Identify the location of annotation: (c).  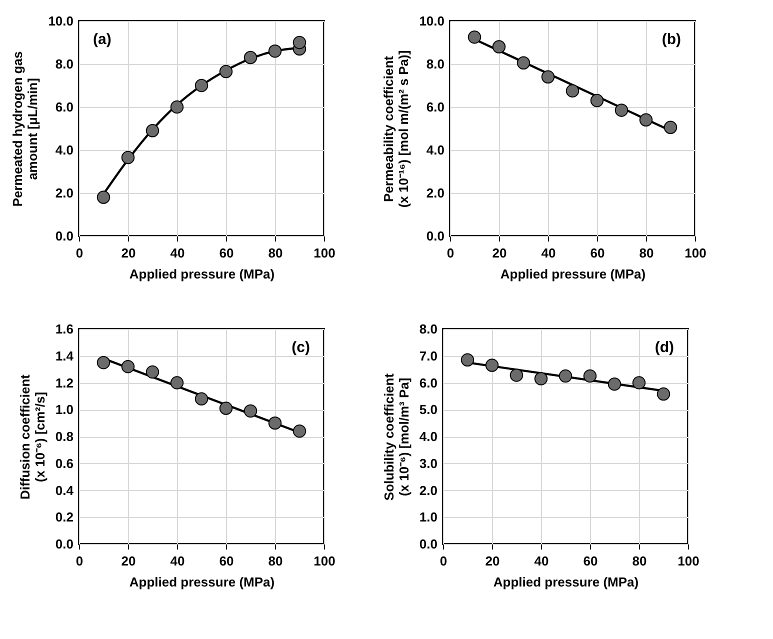
(301, 347).